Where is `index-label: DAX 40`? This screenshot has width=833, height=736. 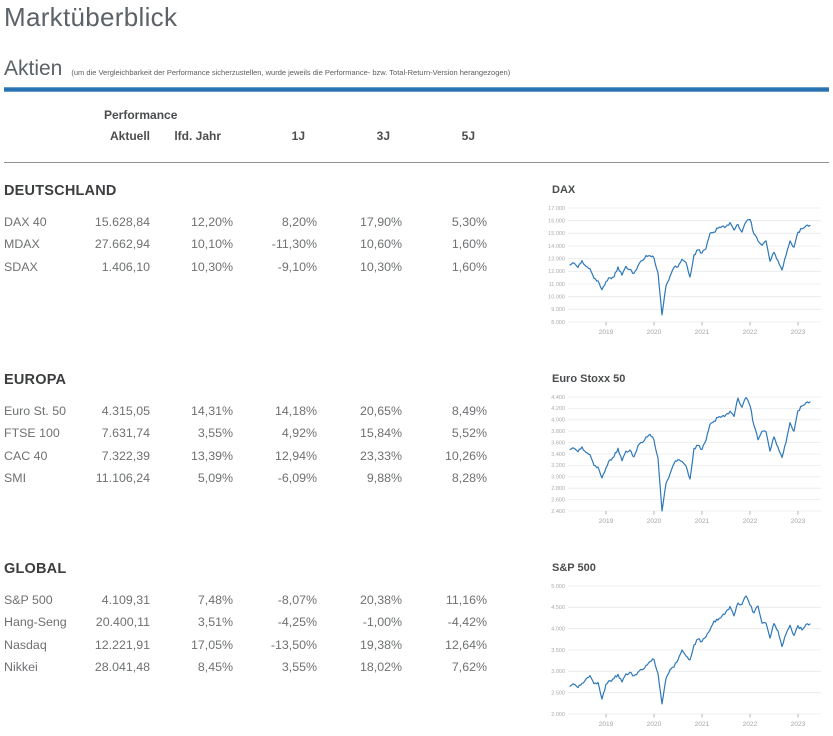
index-label: DAX 40 is located at coordinates (25, 222).